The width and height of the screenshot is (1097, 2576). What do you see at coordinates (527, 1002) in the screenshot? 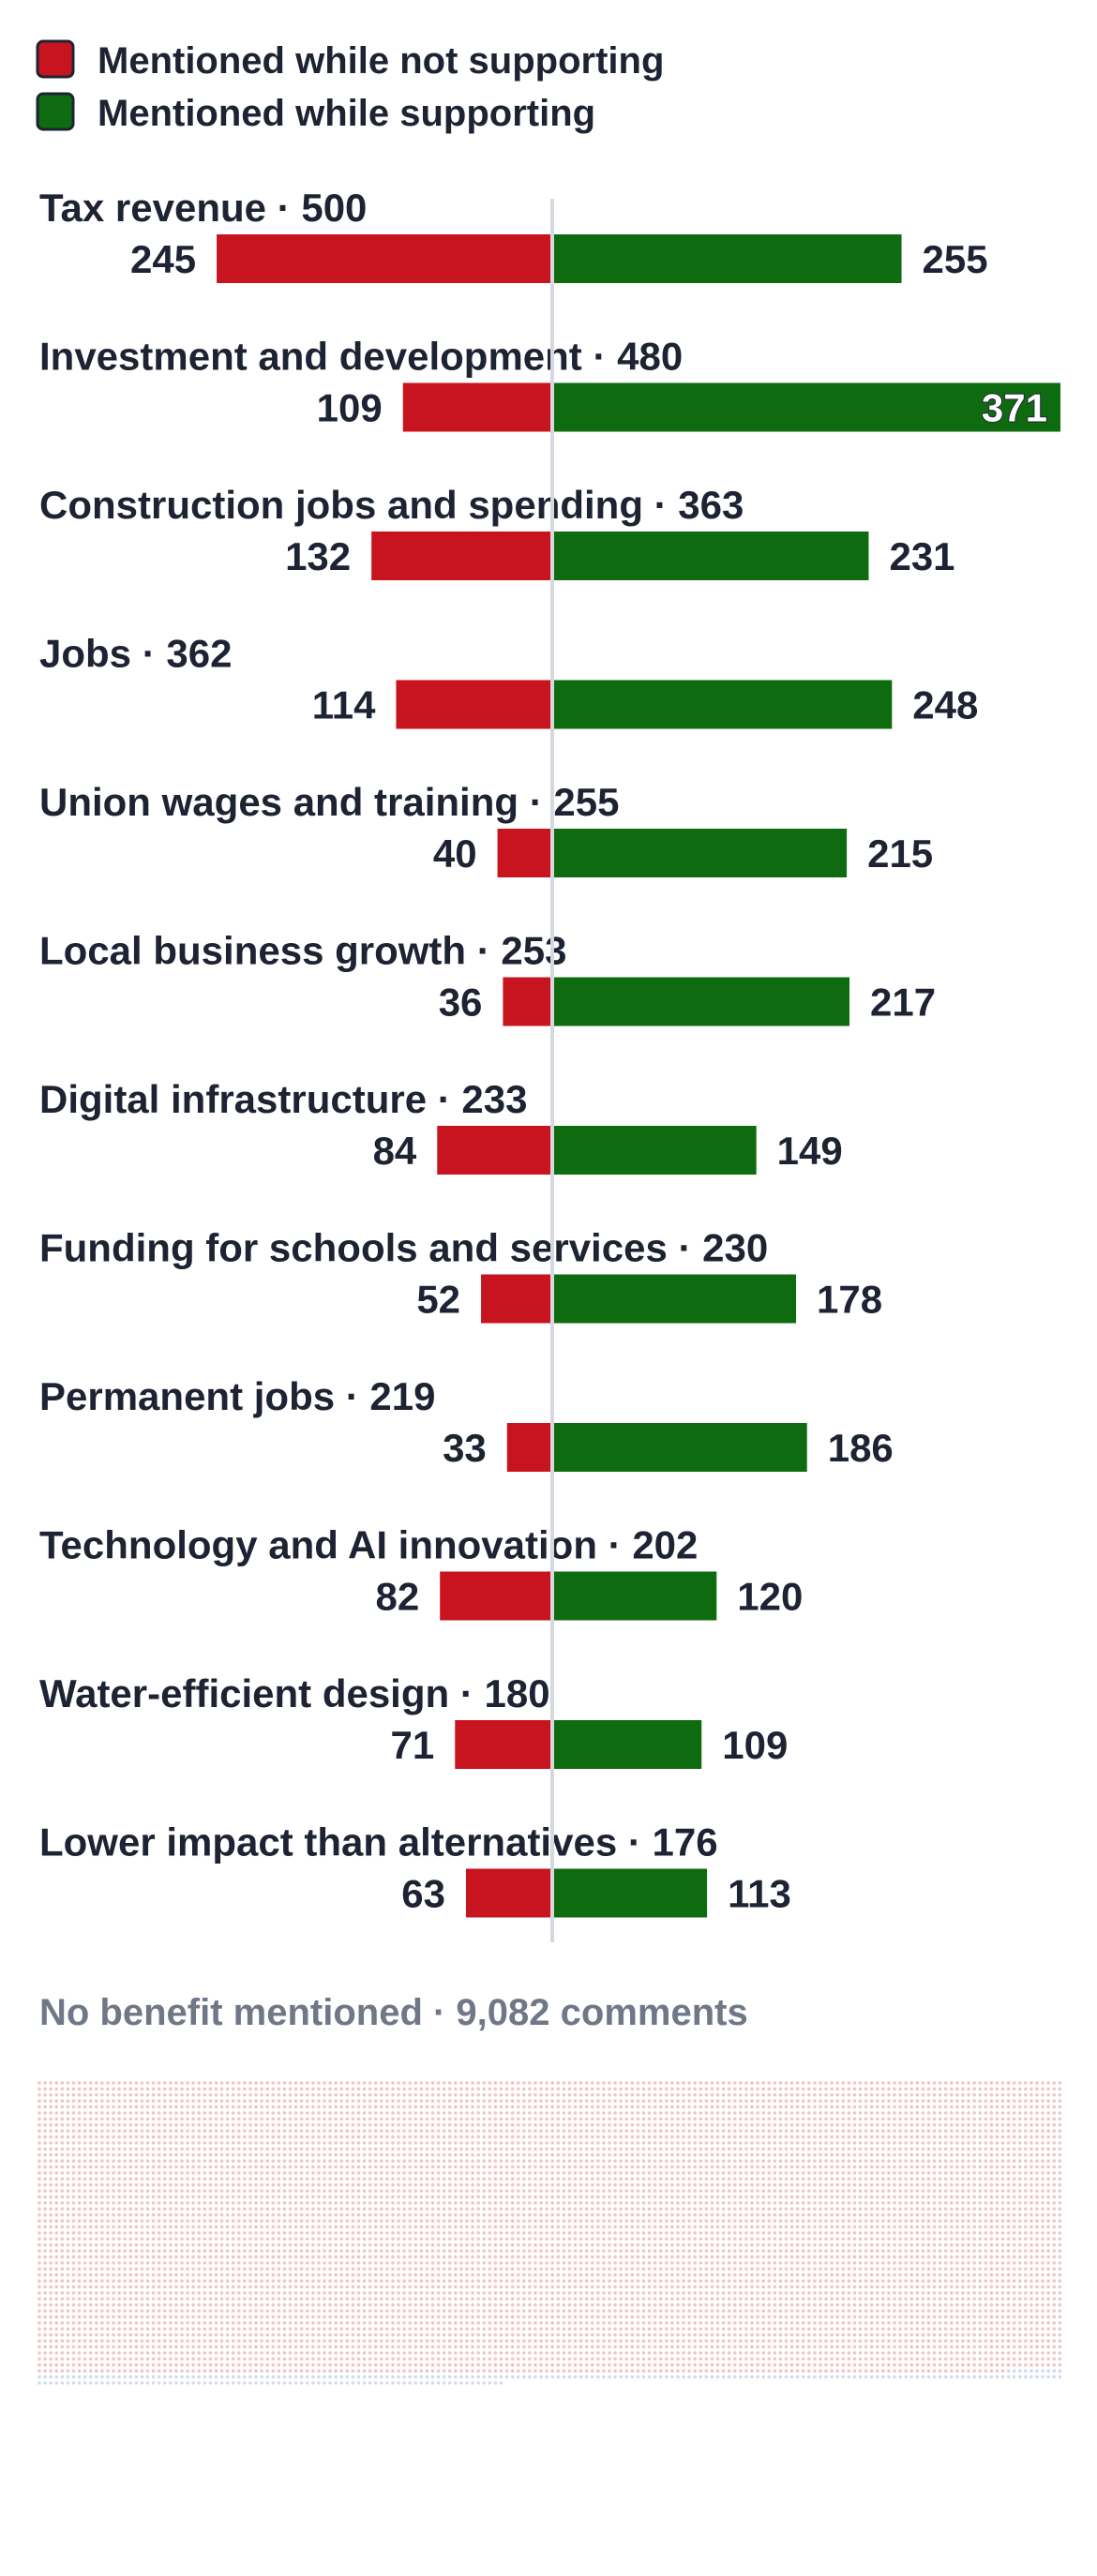
I see `bar-not-supporting-local-business-growth` at bounding box center [527, 1002].